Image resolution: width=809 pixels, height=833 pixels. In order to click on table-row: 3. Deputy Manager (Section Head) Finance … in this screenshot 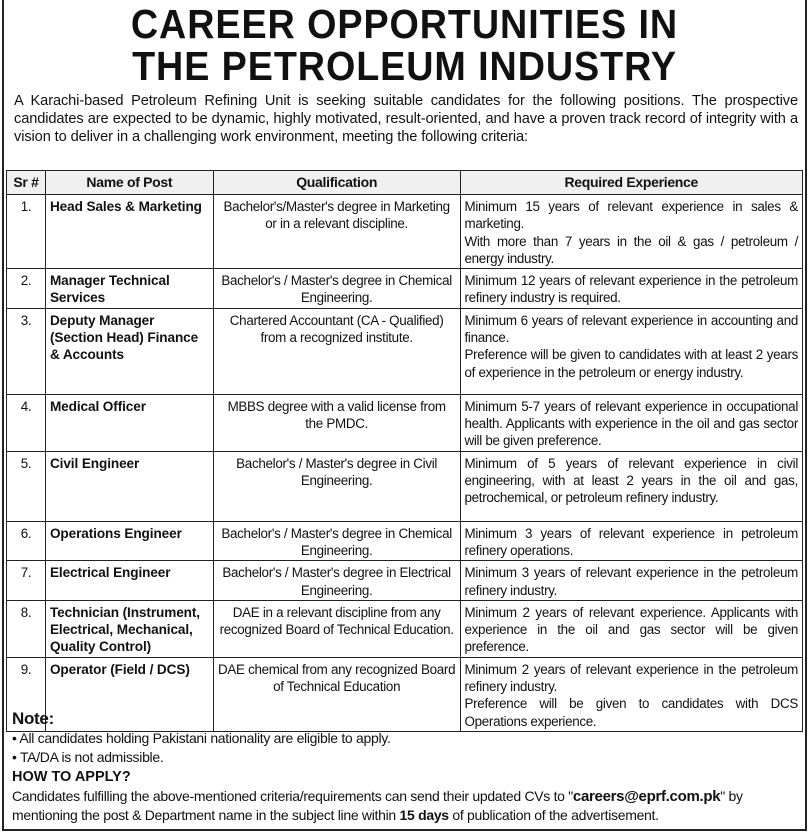, I will do `click(404, 351)`.